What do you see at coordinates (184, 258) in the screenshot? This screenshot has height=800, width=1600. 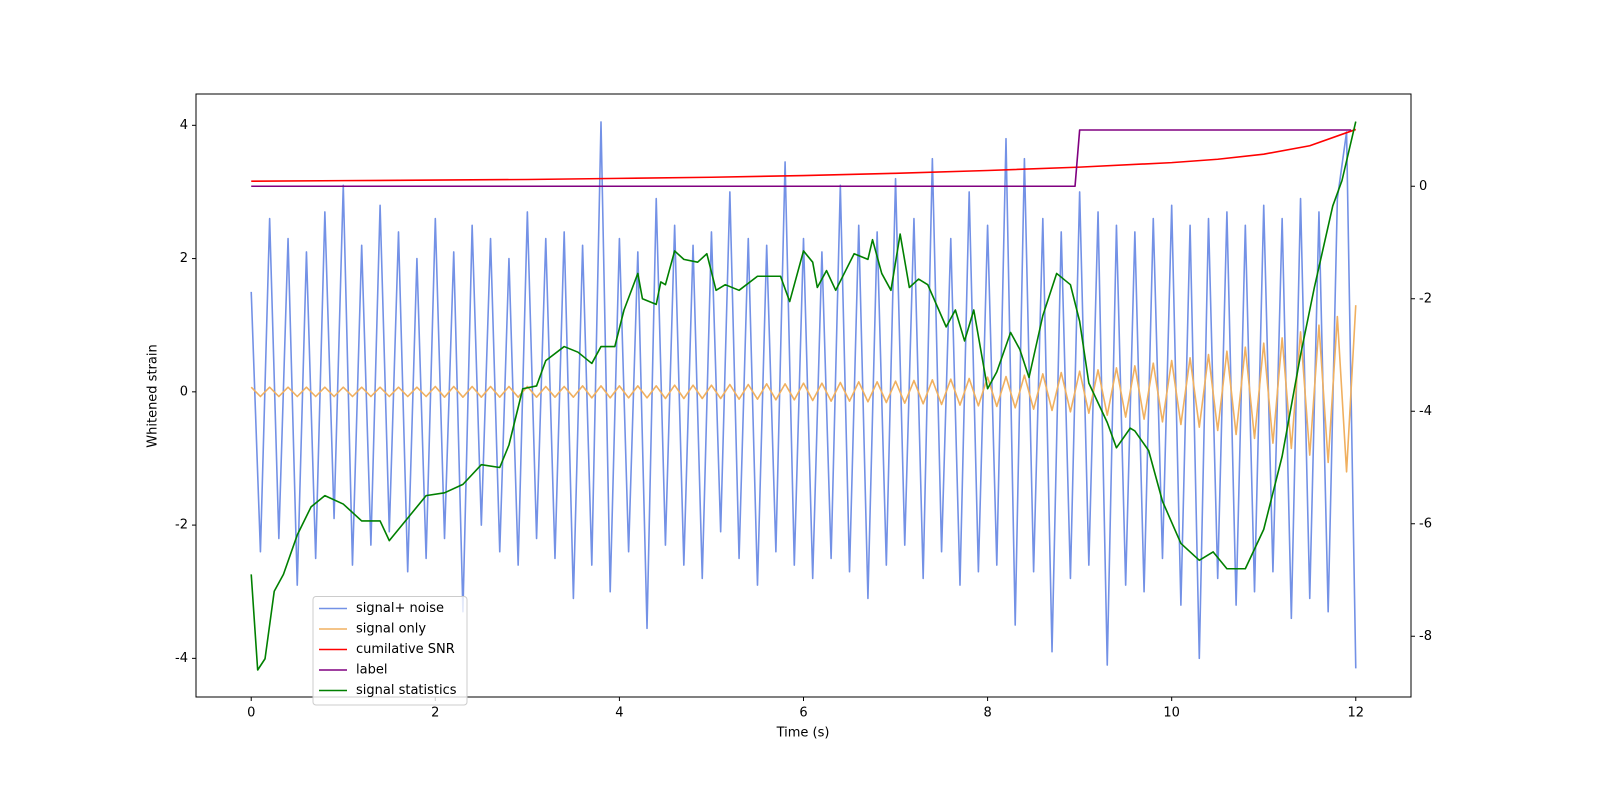 I see `y-tick-label: 2` at bounding box center [184, 258].